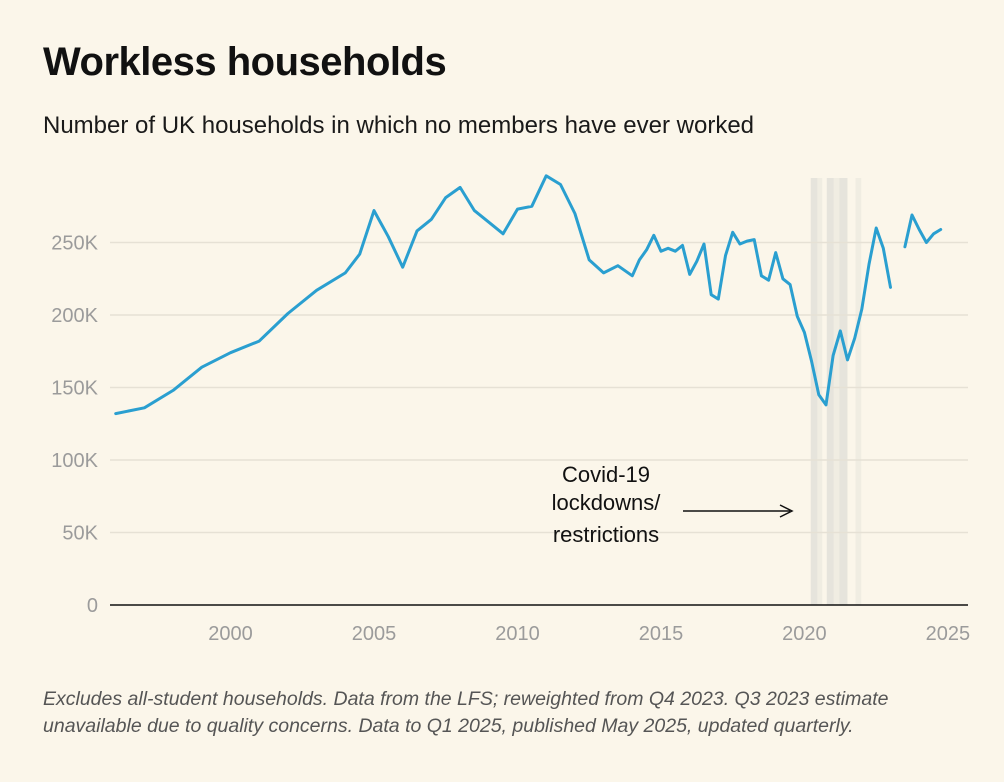  What do you see at coordinates (245, 62) in the screenshot?
I see `chart-title: Workless households` at bounding box center [245, 62].